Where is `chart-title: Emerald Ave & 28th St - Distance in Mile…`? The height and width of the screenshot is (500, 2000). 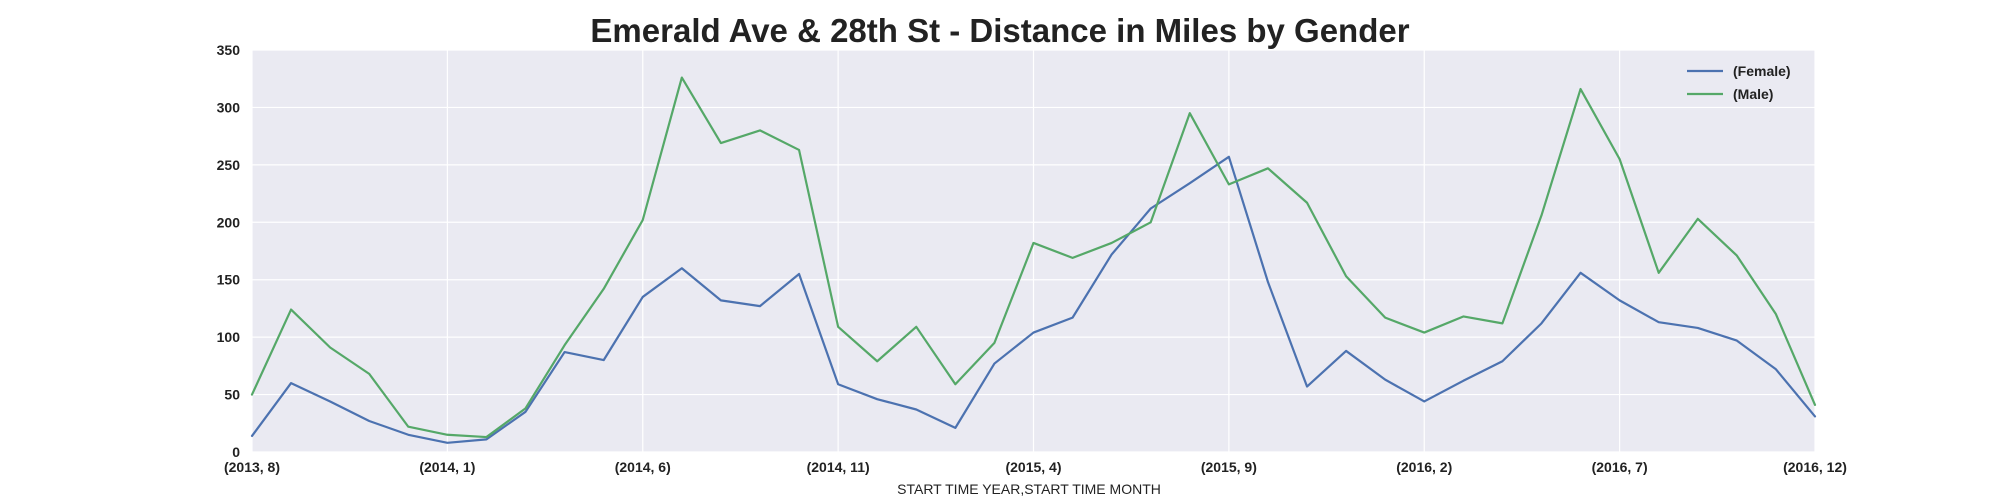 chart-title: Emerald Ave & 28th St - Distance in Mile… is located at coordinates (999, 30).